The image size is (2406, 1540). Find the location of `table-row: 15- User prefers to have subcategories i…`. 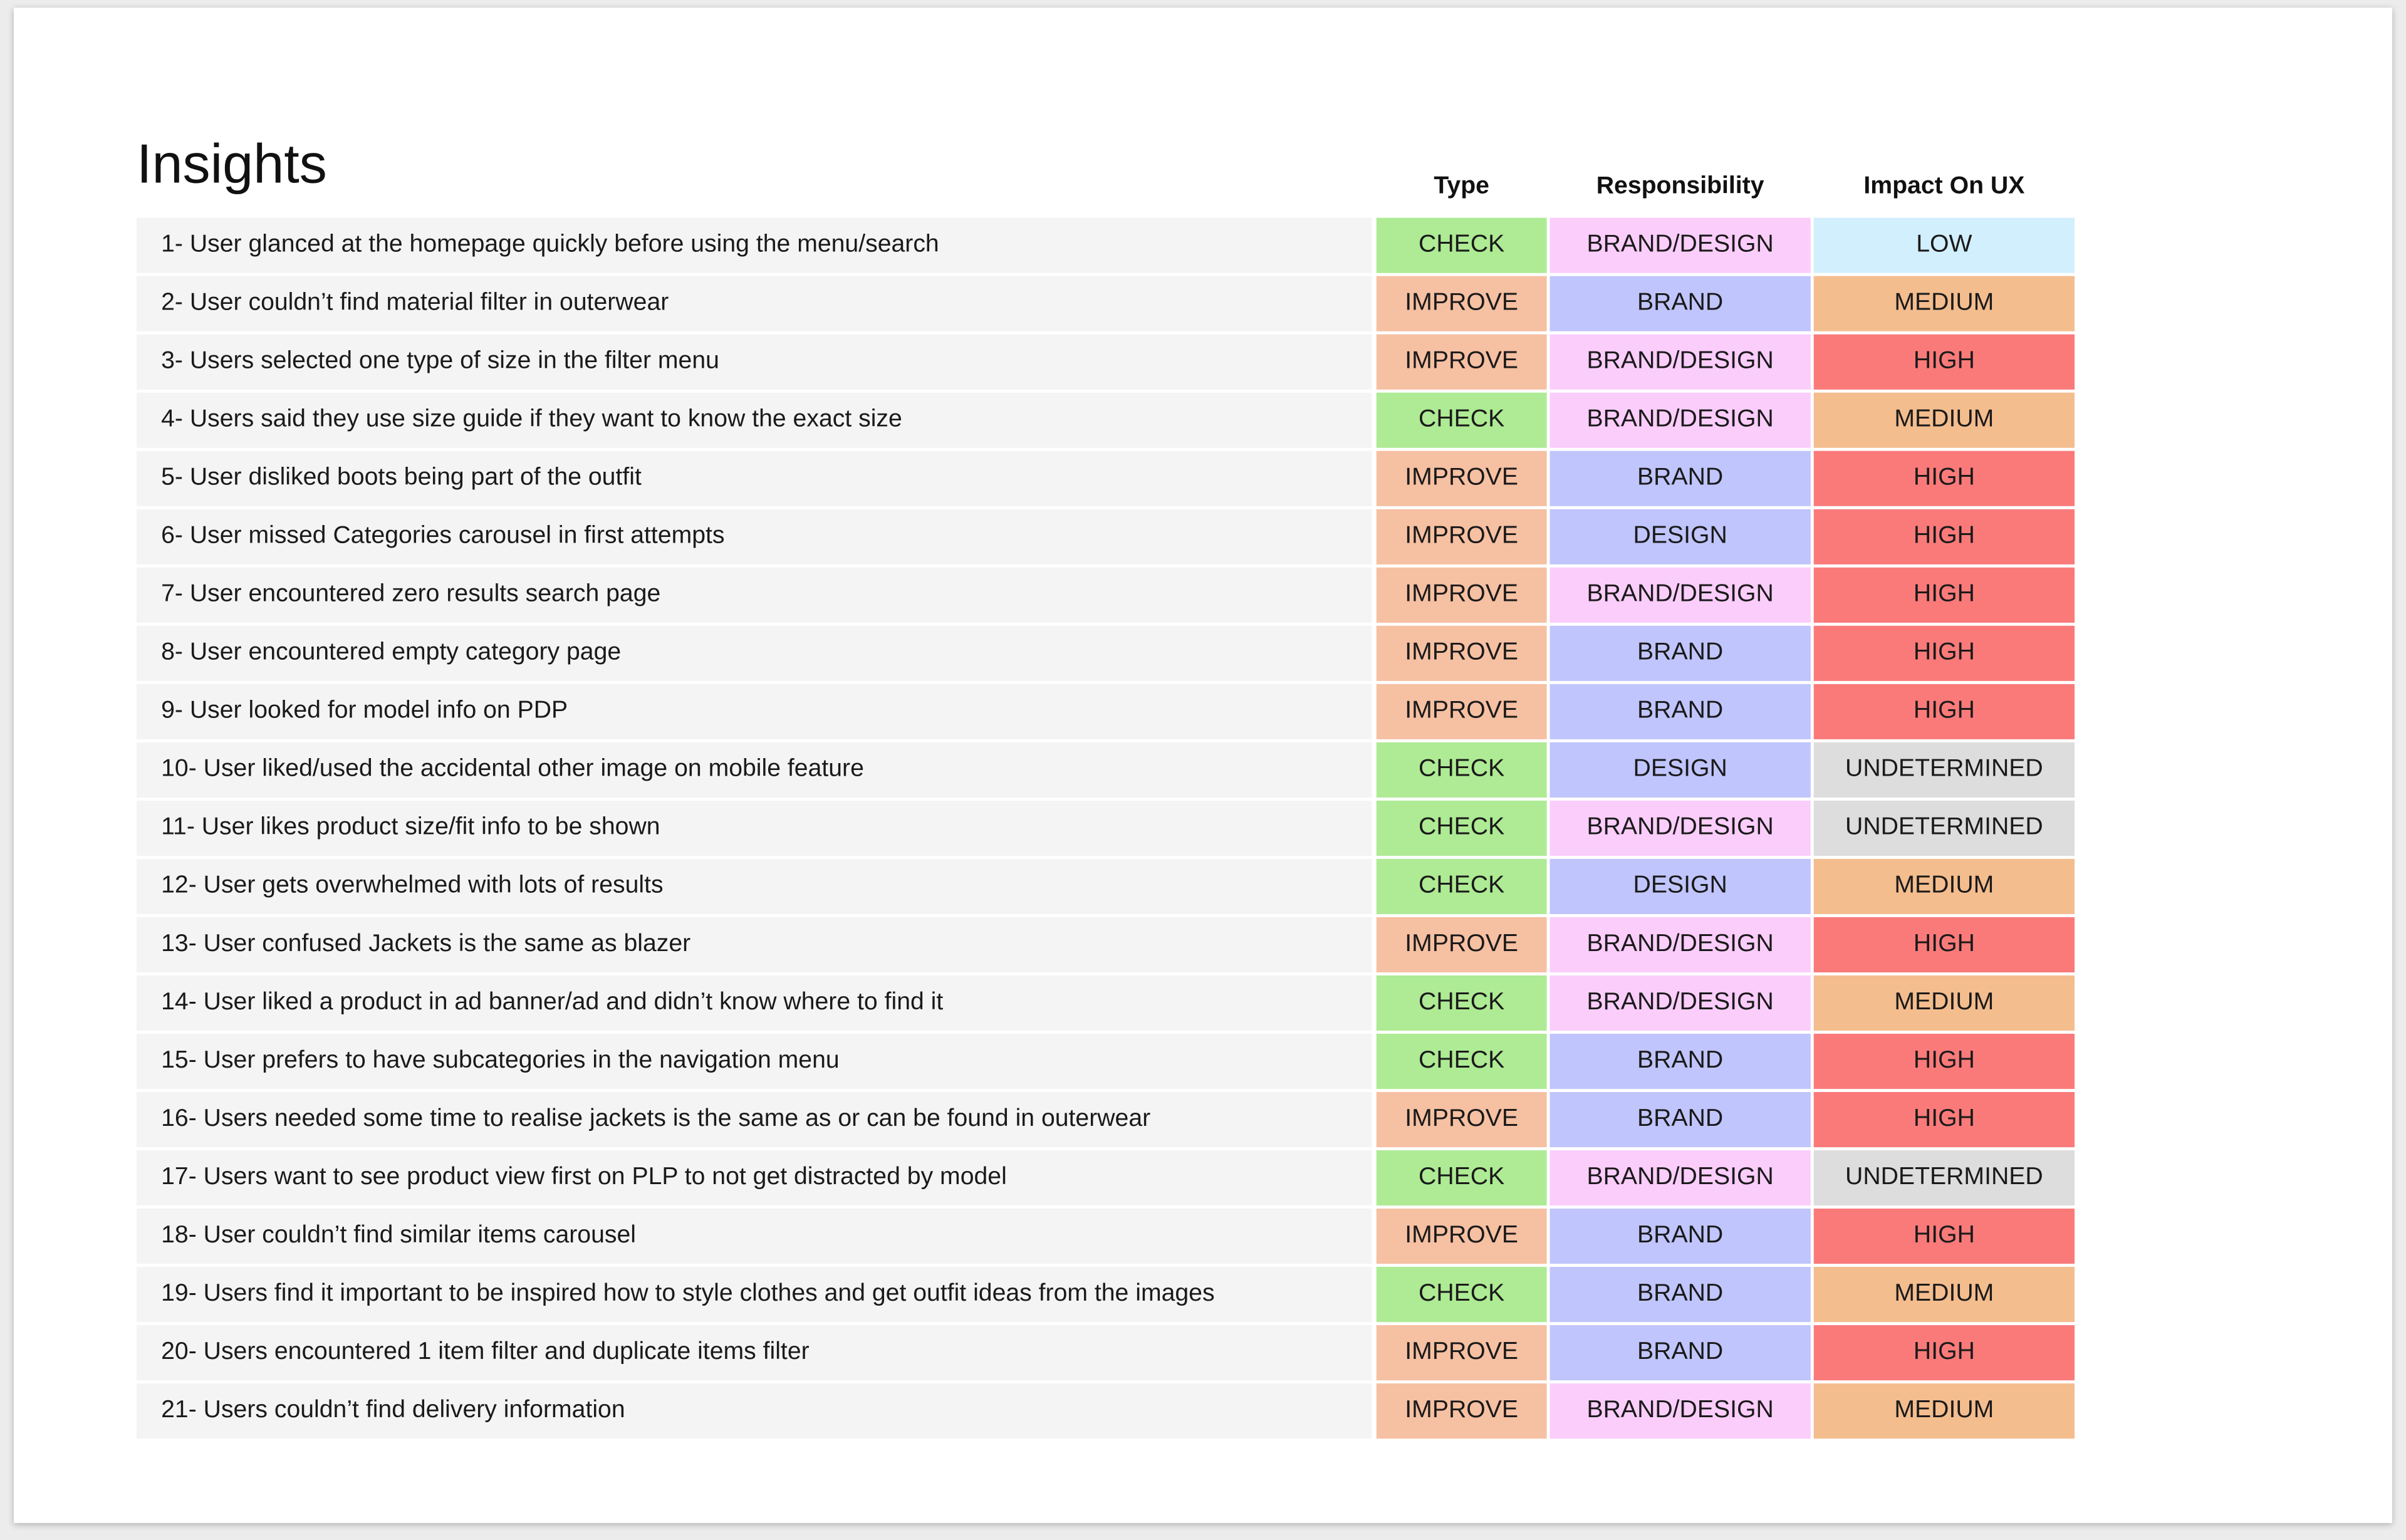

table-row: 15- User prefers to have subcategories i… is located at coordinates (1203, 1061).